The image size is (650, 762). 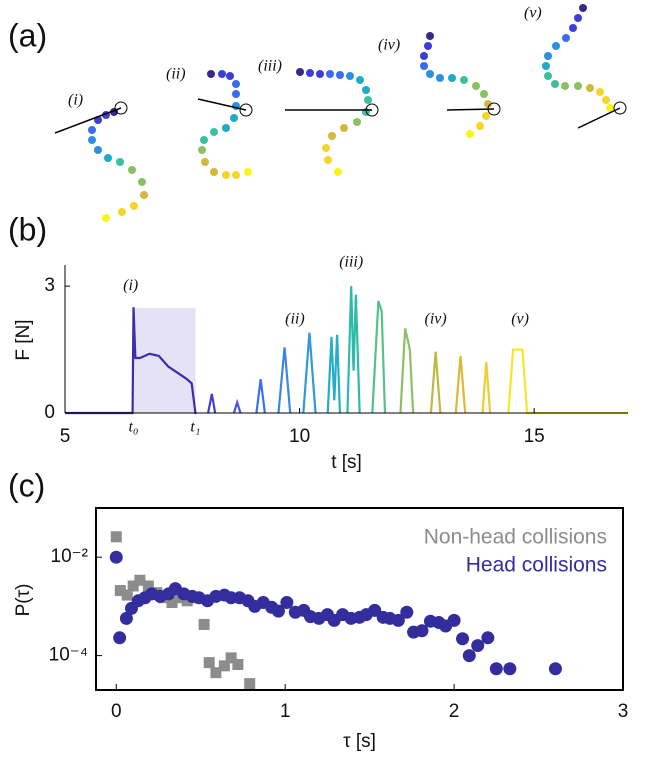 I want to click on x-tick-label: 0, so click(x=116, y=711).